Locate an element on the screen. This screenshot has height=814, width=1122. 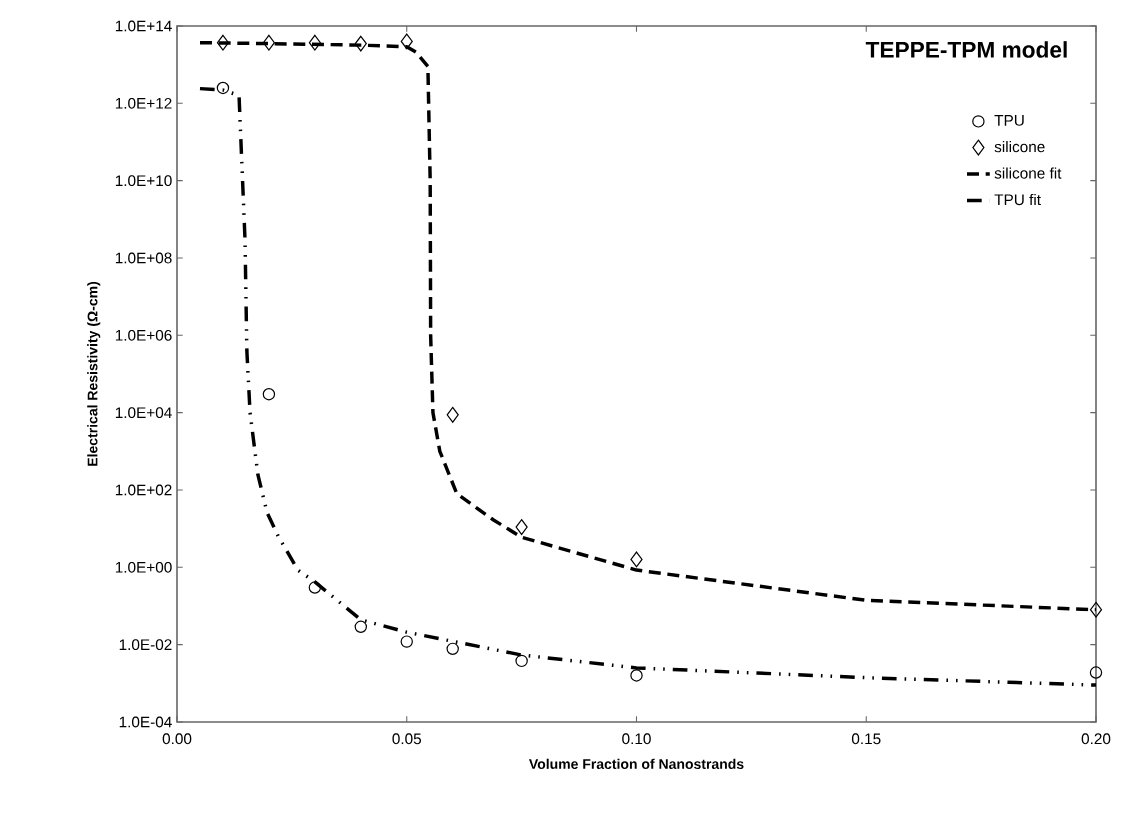
y-tick-label: 1.0E-02 is located at coordinates (145, 645).